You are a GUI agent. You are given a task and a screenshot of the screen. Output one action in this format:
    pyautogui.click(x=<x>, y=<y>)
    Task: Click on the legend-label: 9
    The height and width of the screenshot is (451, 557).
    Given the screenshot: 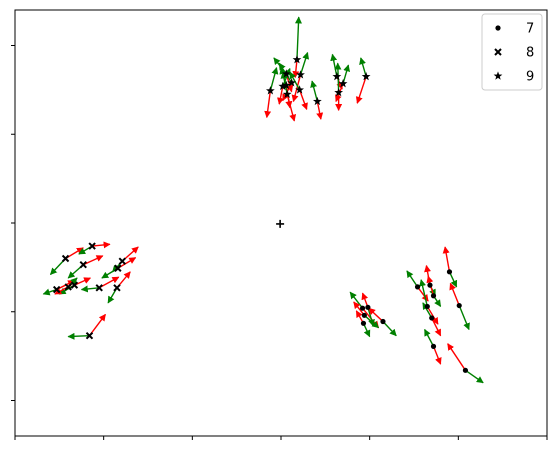 What is the action you would take?
    pyautogui.click(x=530, y=77)
    